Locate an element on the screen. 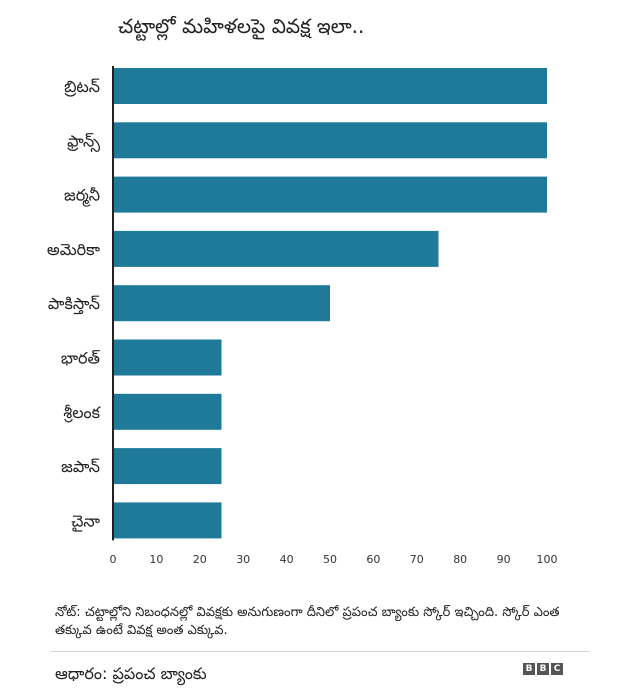 This screenshot has width=640, height=700. x-tick-label: 90 is located at coordinates (504, 559).